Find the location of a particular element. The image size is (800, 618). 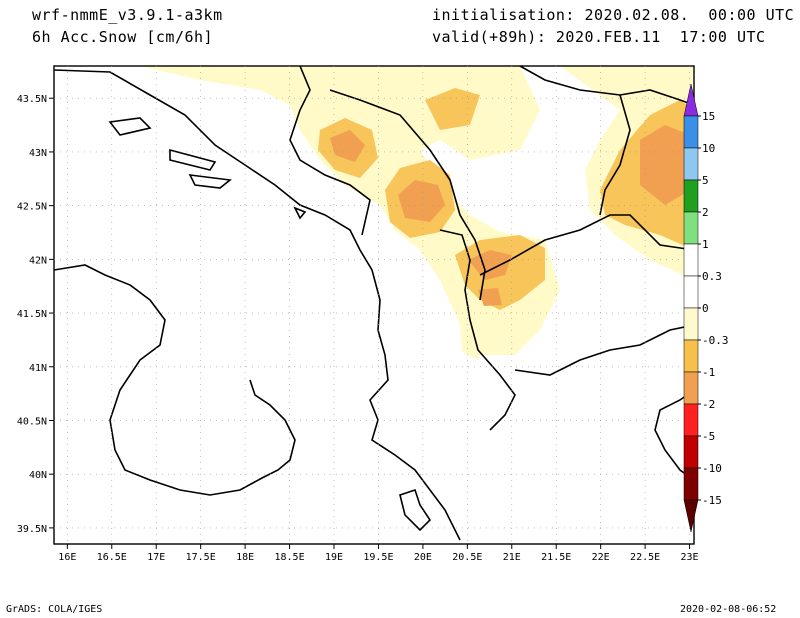

initialisation-time: initialisation: 2020.02.08. 00:00 UTC is located at coordinates (613, 15).